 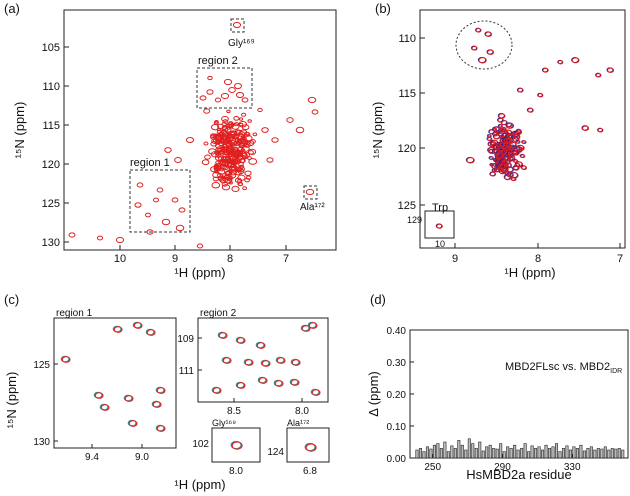 I want to click on panel-a-ylabel: ¹⁵N (ppm), so click(x=19, y=130).